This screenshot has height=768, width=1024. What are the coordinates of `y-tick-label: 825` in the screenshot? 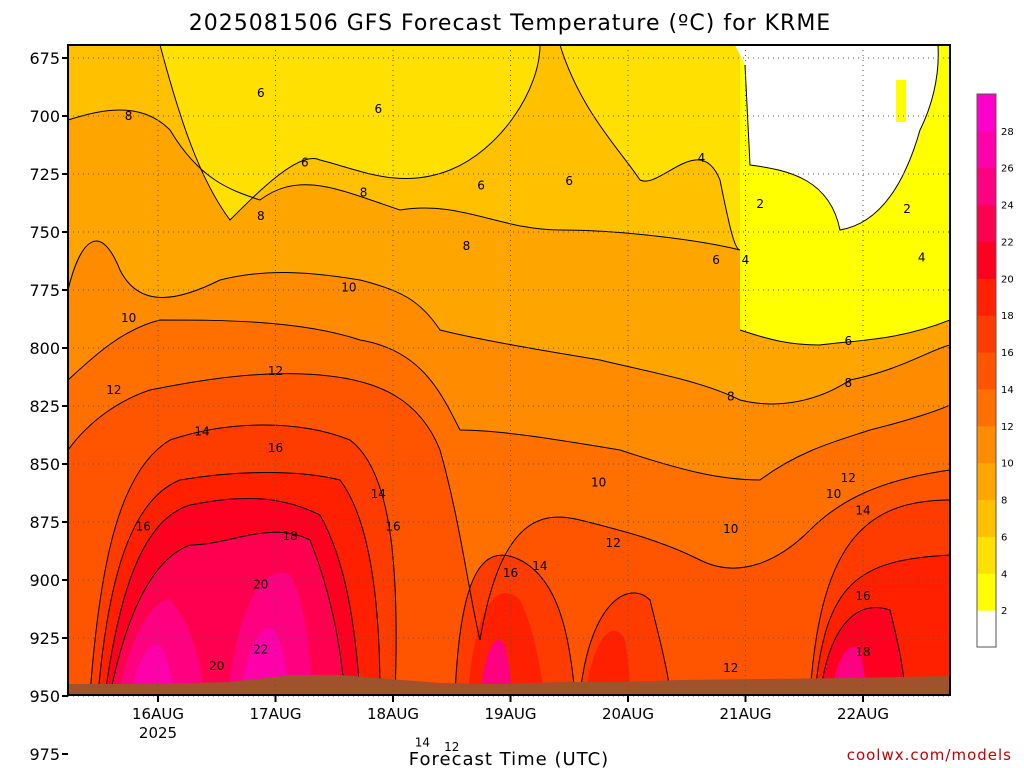 It's located at (44, 406).